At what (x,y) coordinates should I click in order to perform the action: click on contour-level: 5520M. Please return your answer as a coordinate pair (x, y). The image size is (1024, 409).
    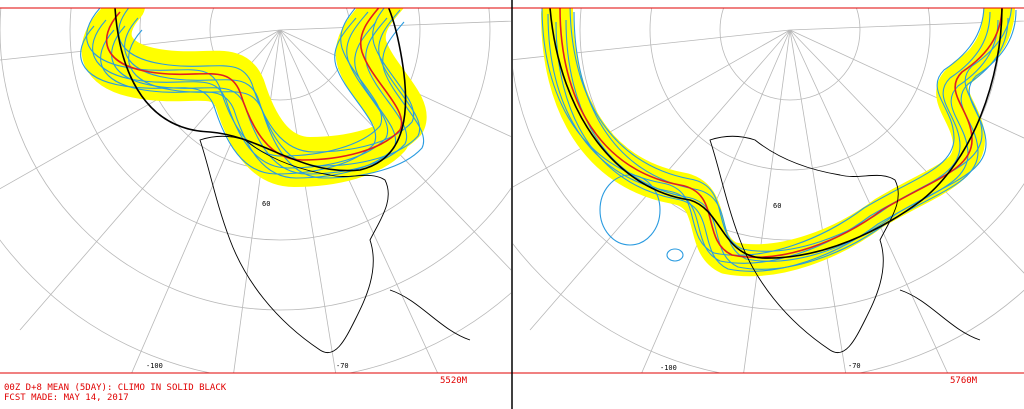
    Looking at the image, I should click on (454, 381).